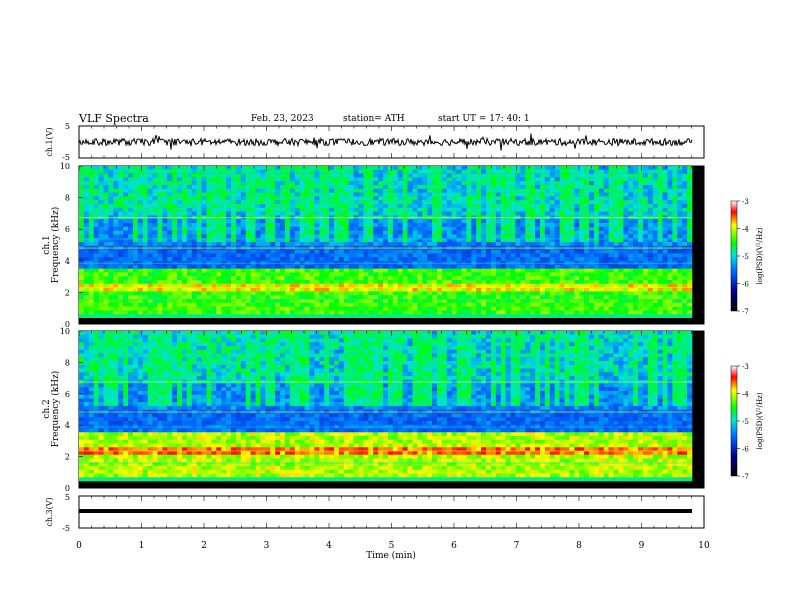 This screenshot has height=612, width=792. I want to click on ch1-ylabel-line2: Frequency (kHz), so click(55, 245).